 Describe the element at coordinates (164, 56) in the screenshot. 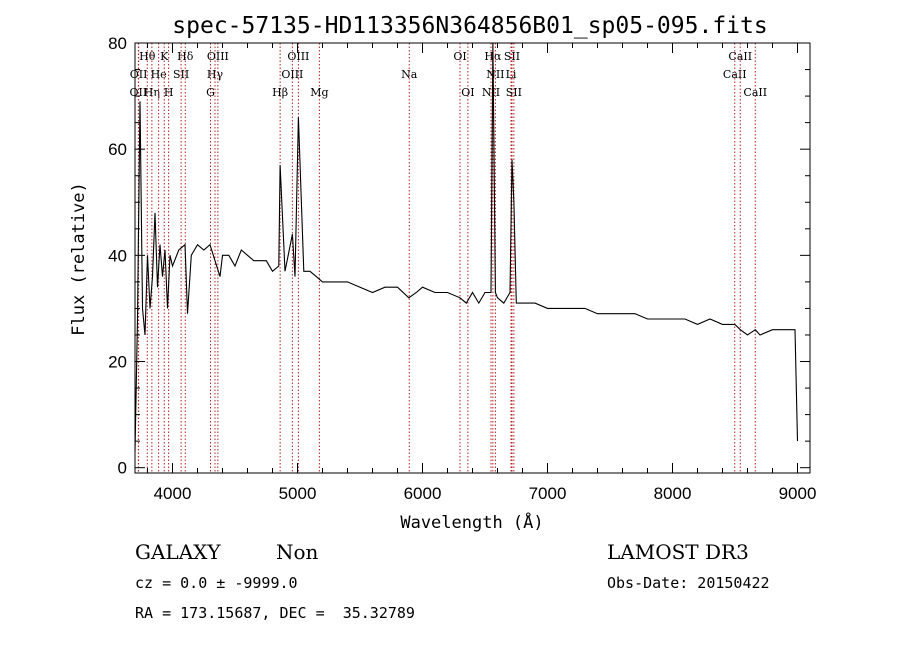

I see `line-label-5: K` at that location.